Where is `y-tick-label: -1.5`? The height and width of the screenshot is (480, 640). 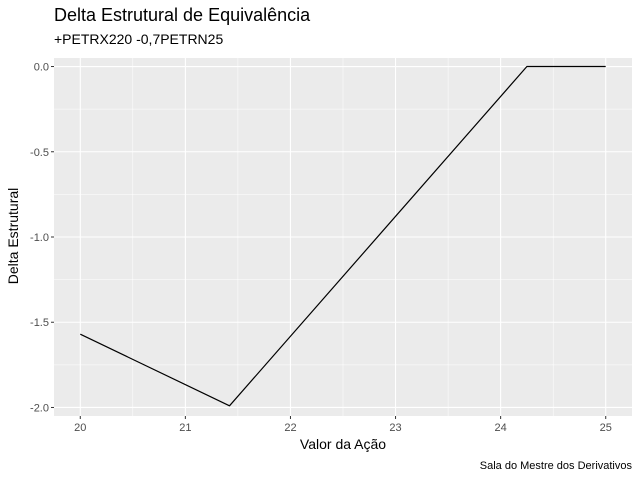 y-tick-label: -1.5 is located at coordinates (39, 323).